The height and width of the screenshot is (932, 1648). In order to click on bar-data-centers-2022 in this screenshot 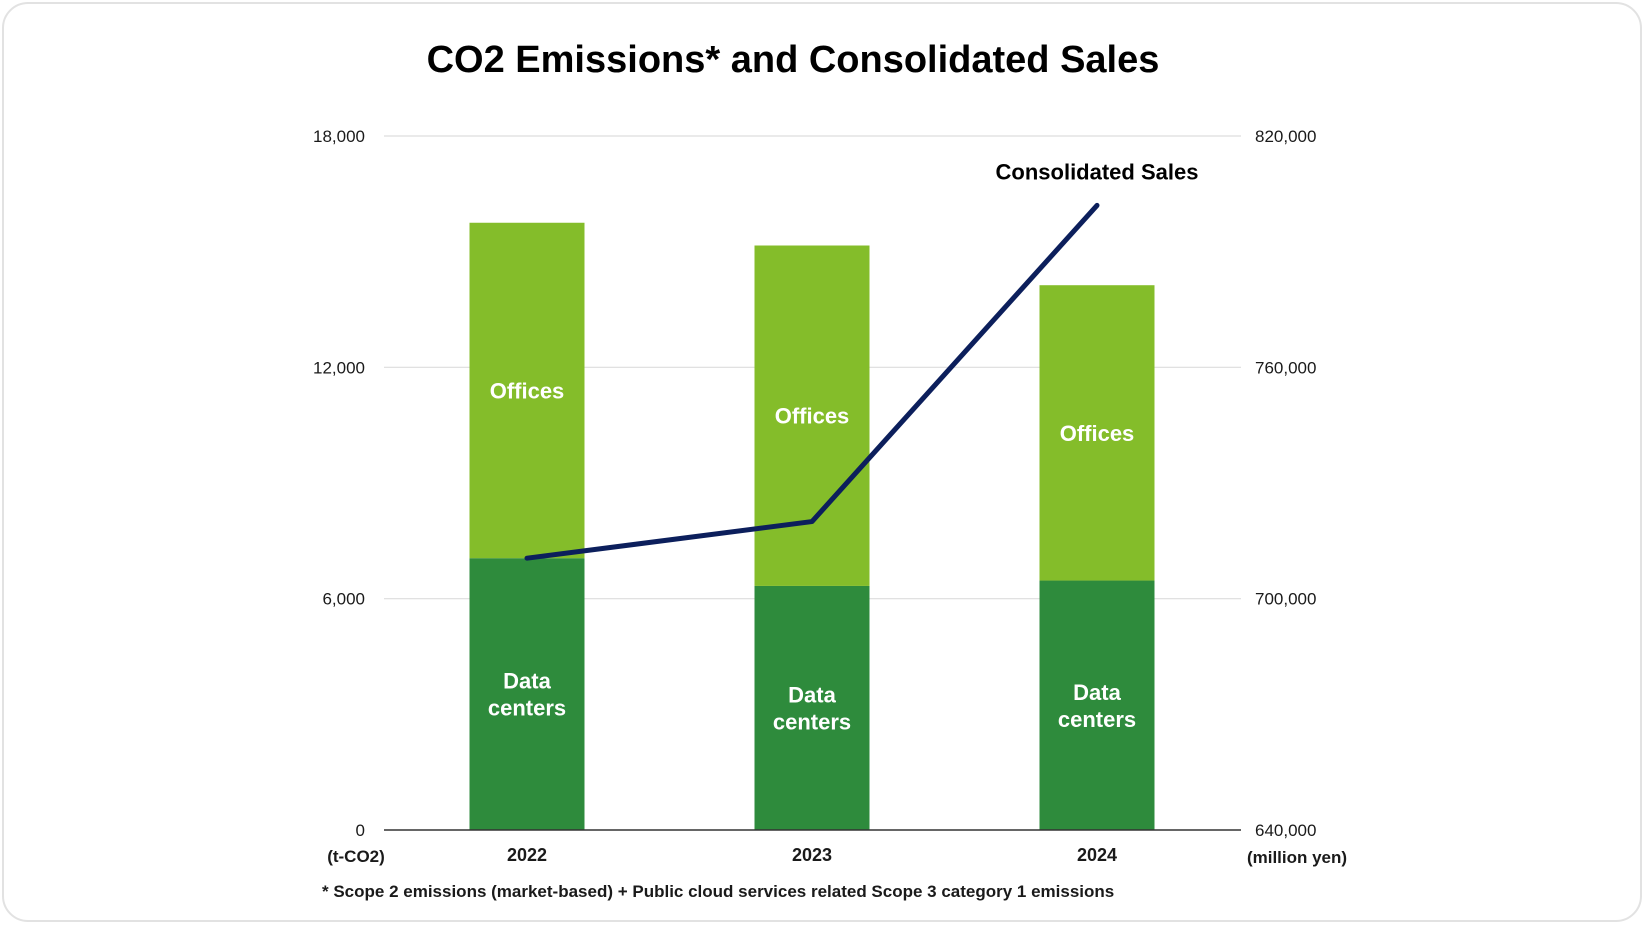, I will do `click(527, 694)`.